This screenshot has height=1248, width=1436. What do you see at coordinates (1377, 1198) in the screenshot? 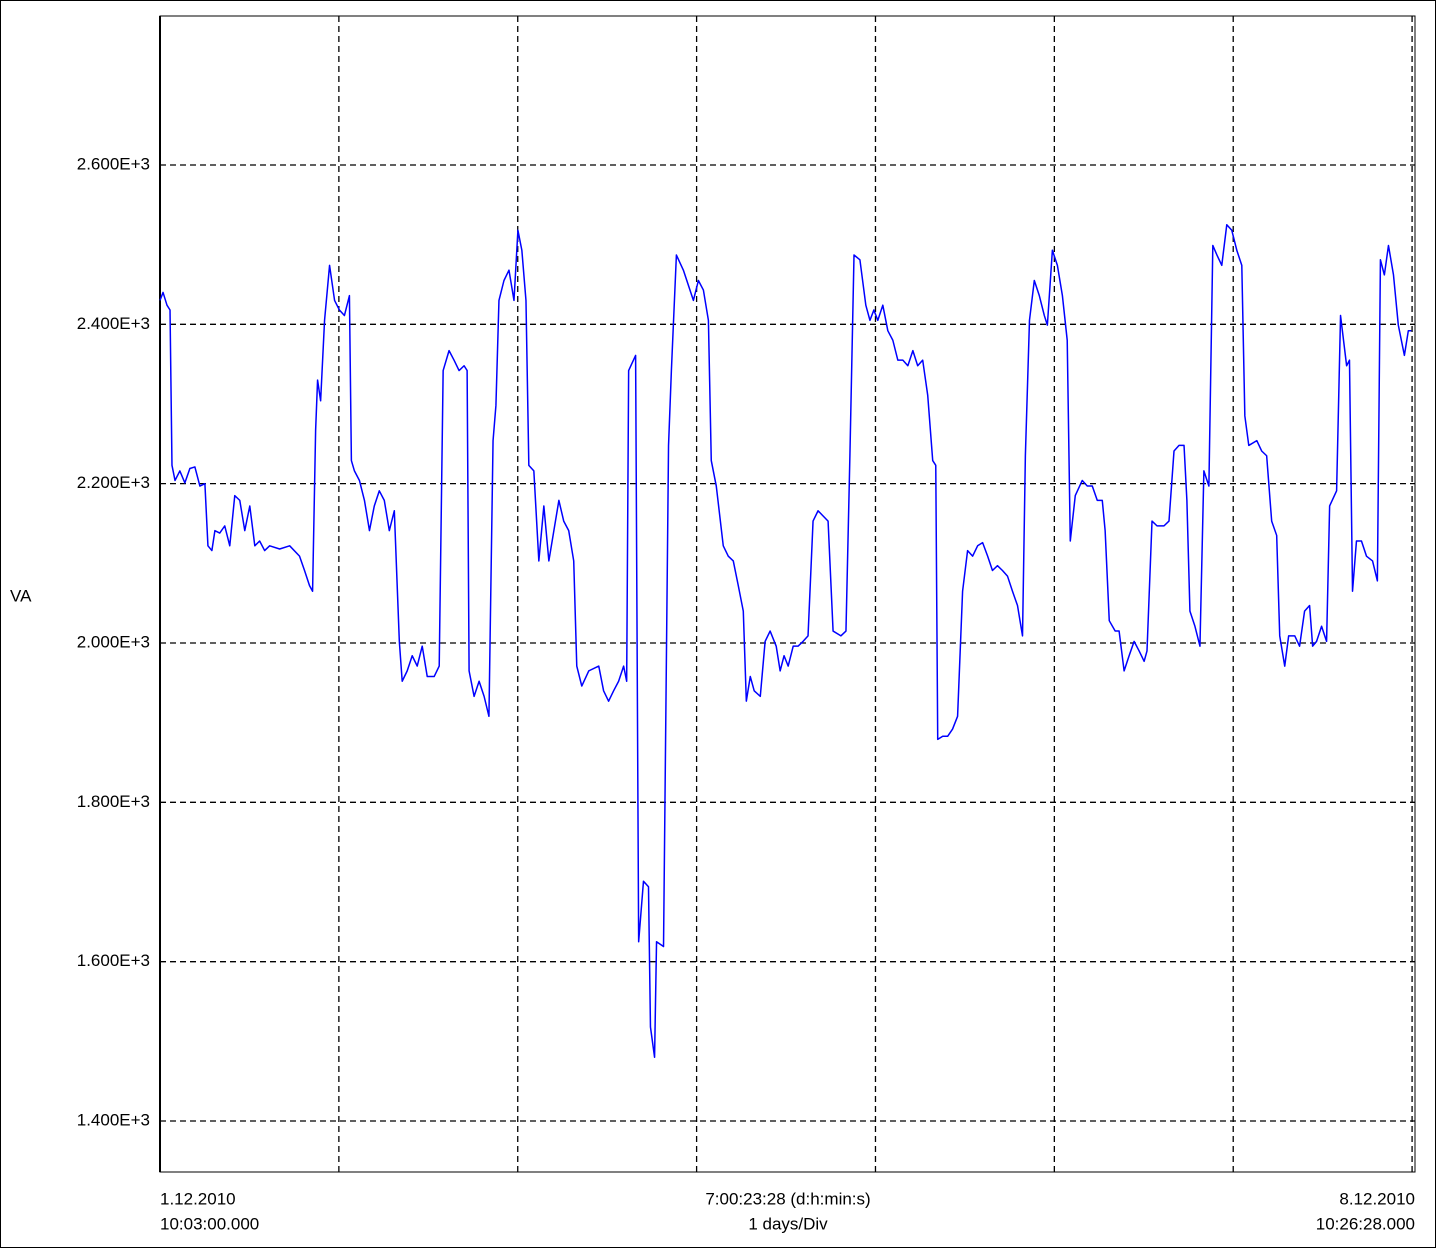
I see `end-date: 8.12.2010` at bounding box center [1377, 1198].